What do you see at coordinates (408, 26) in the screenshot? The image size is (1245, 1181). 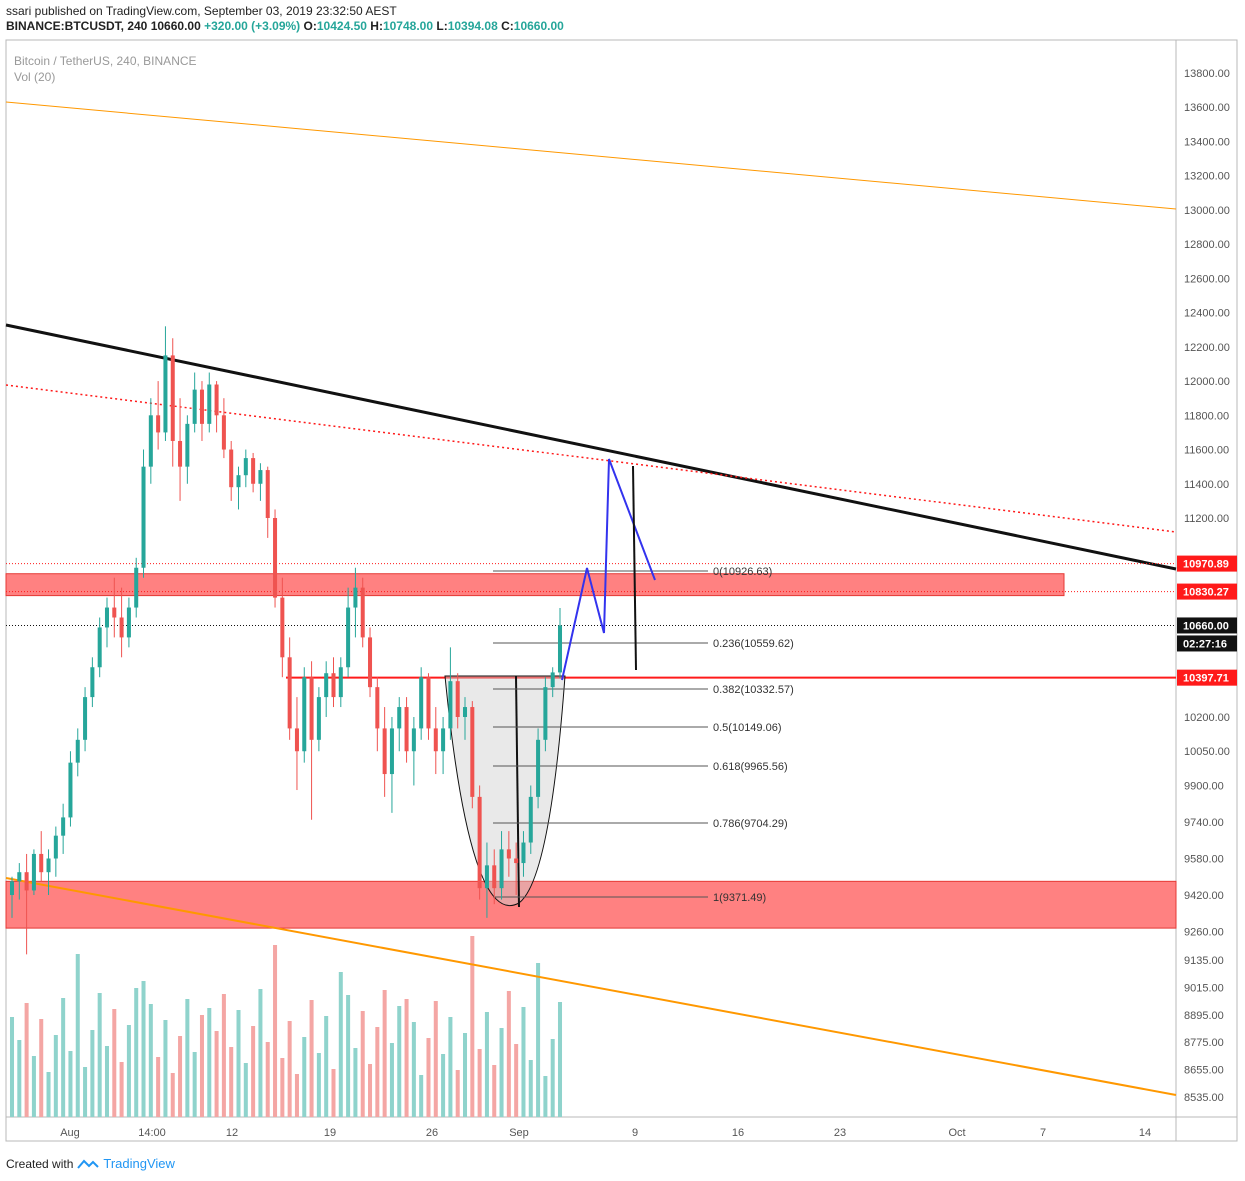 I see `high-value: 10748.00` at bounding box center [408, 26].